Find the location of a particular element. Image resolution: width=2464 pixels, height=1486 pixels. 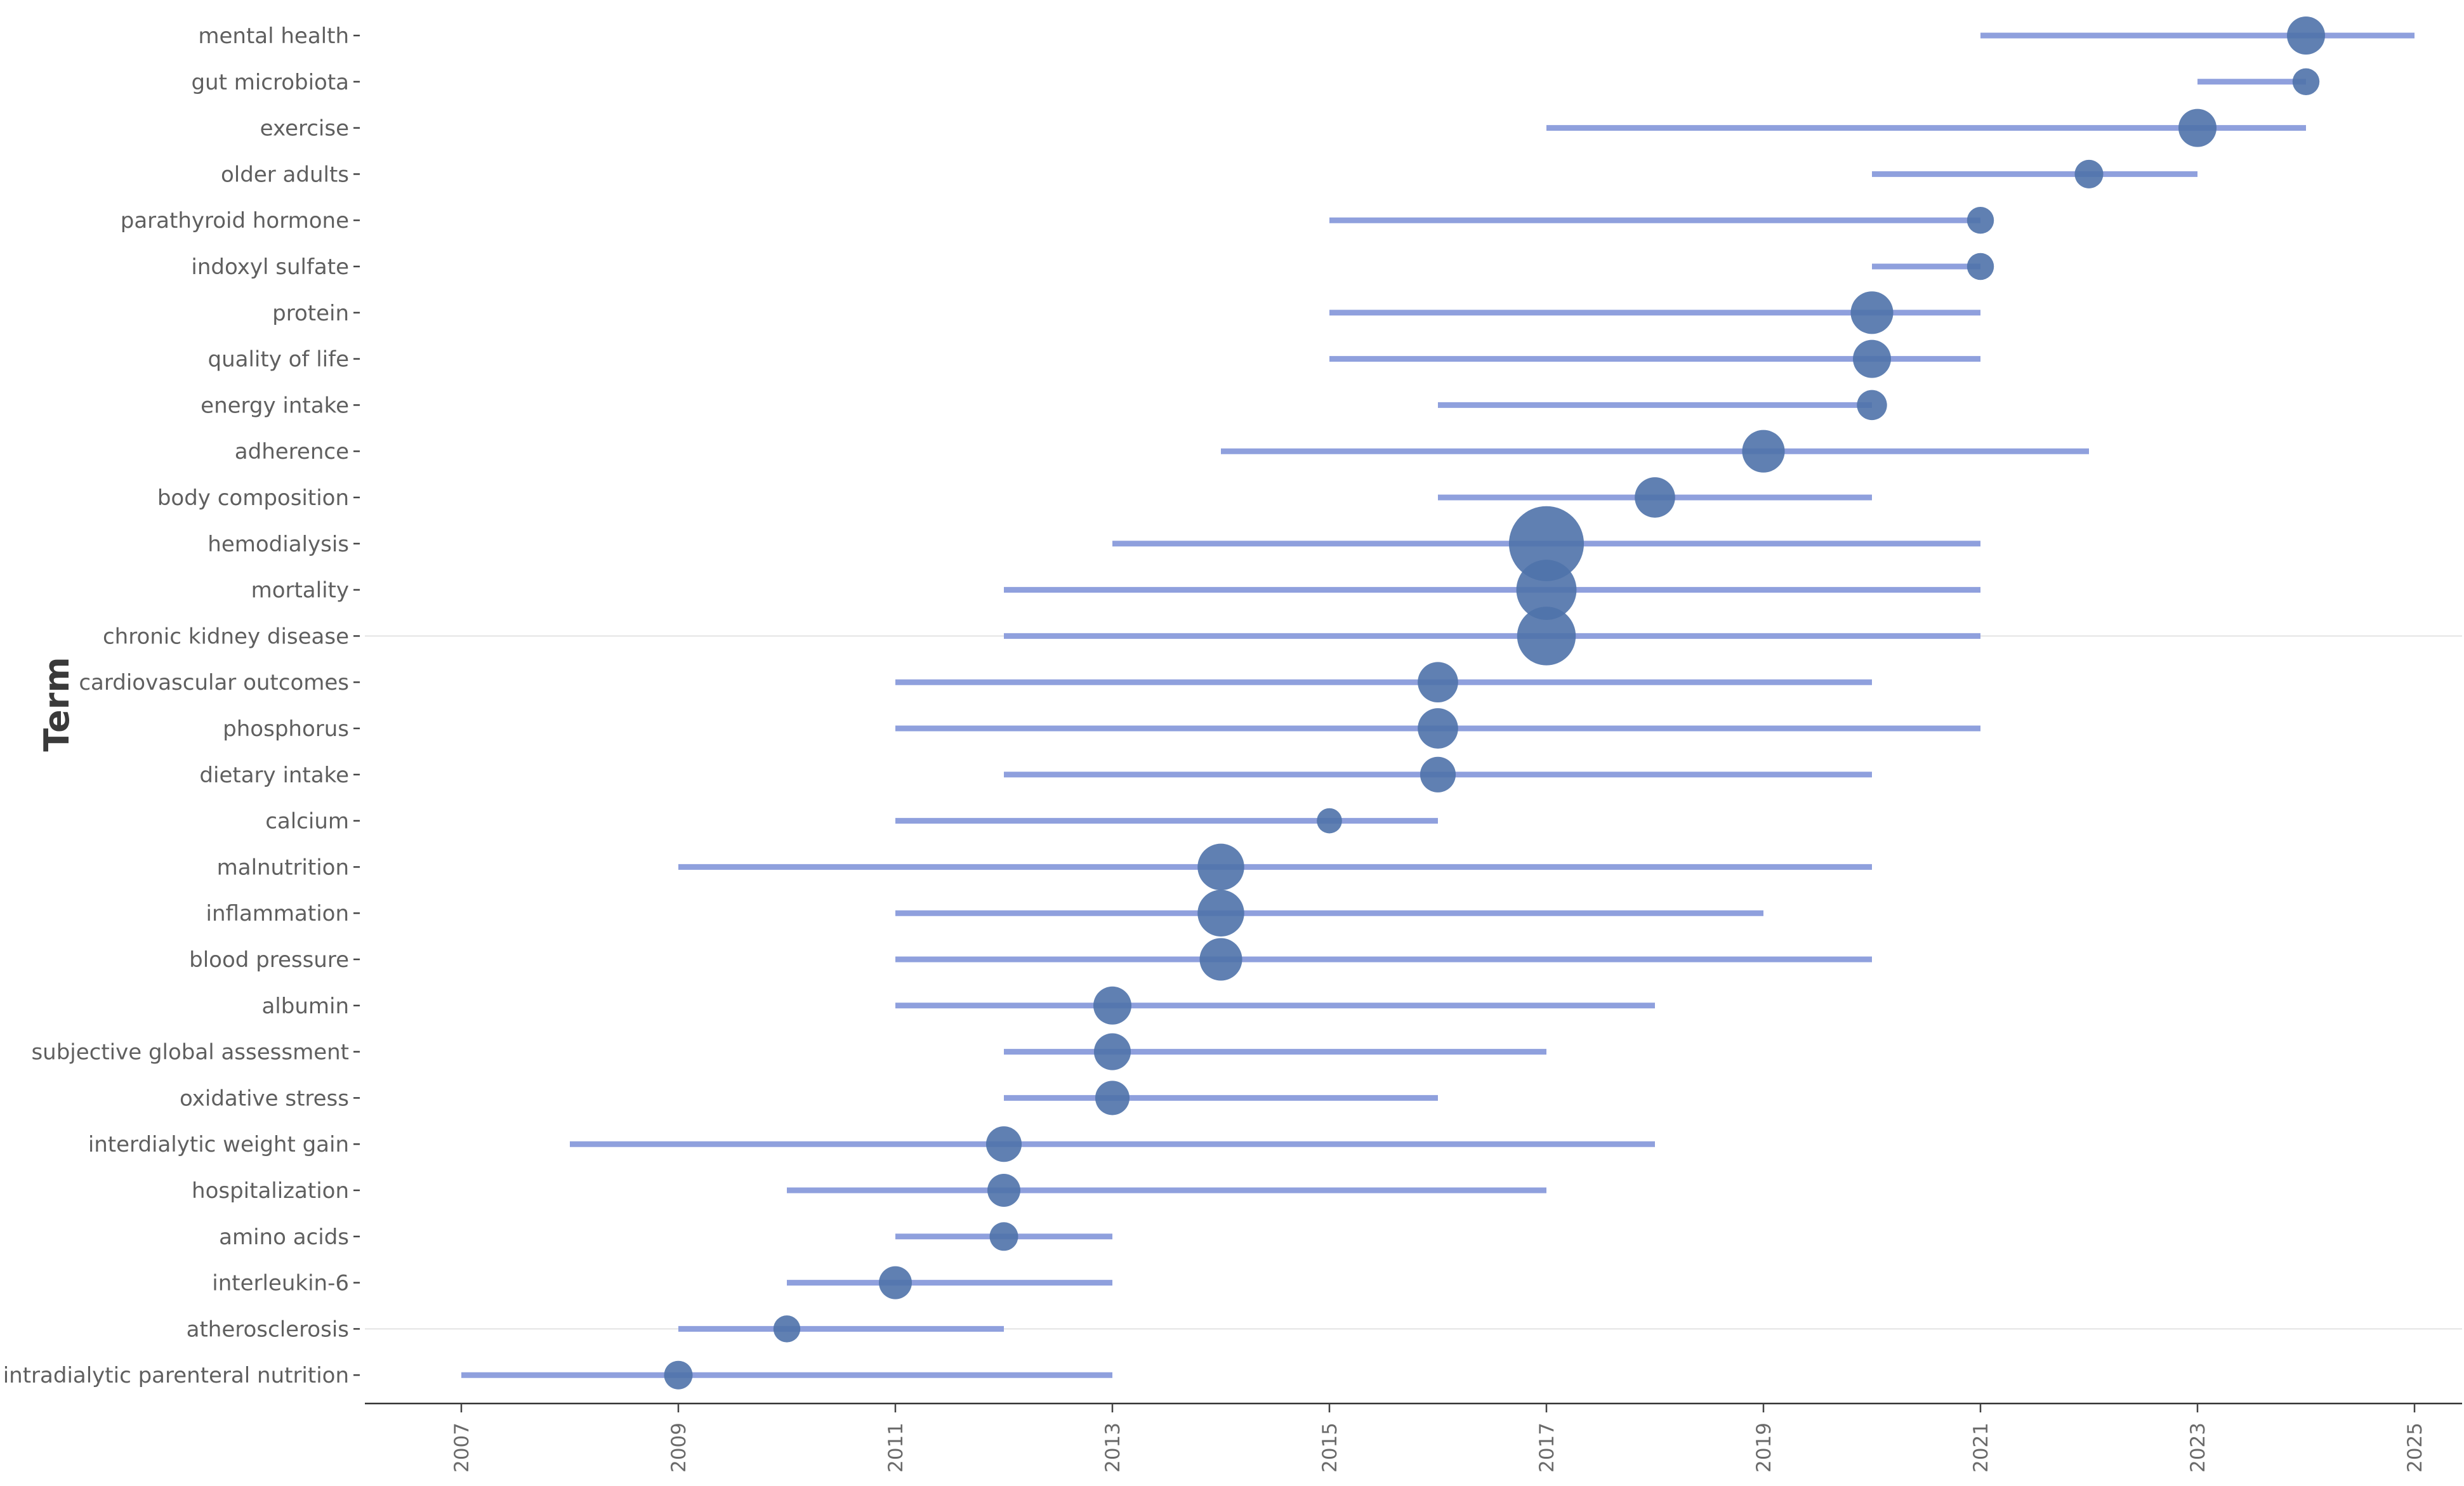

x-tick-label-2015: 2015 is located at coordinates (1330, 1448).